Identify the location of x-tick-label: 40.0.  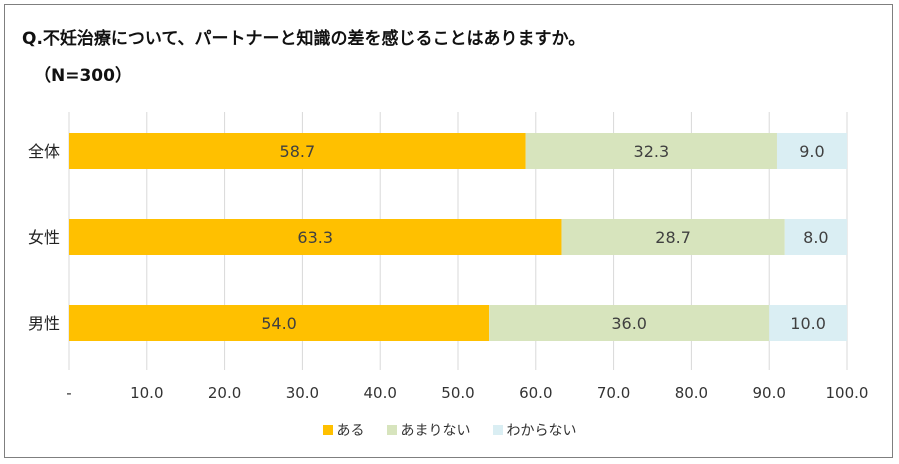
(379, 393).